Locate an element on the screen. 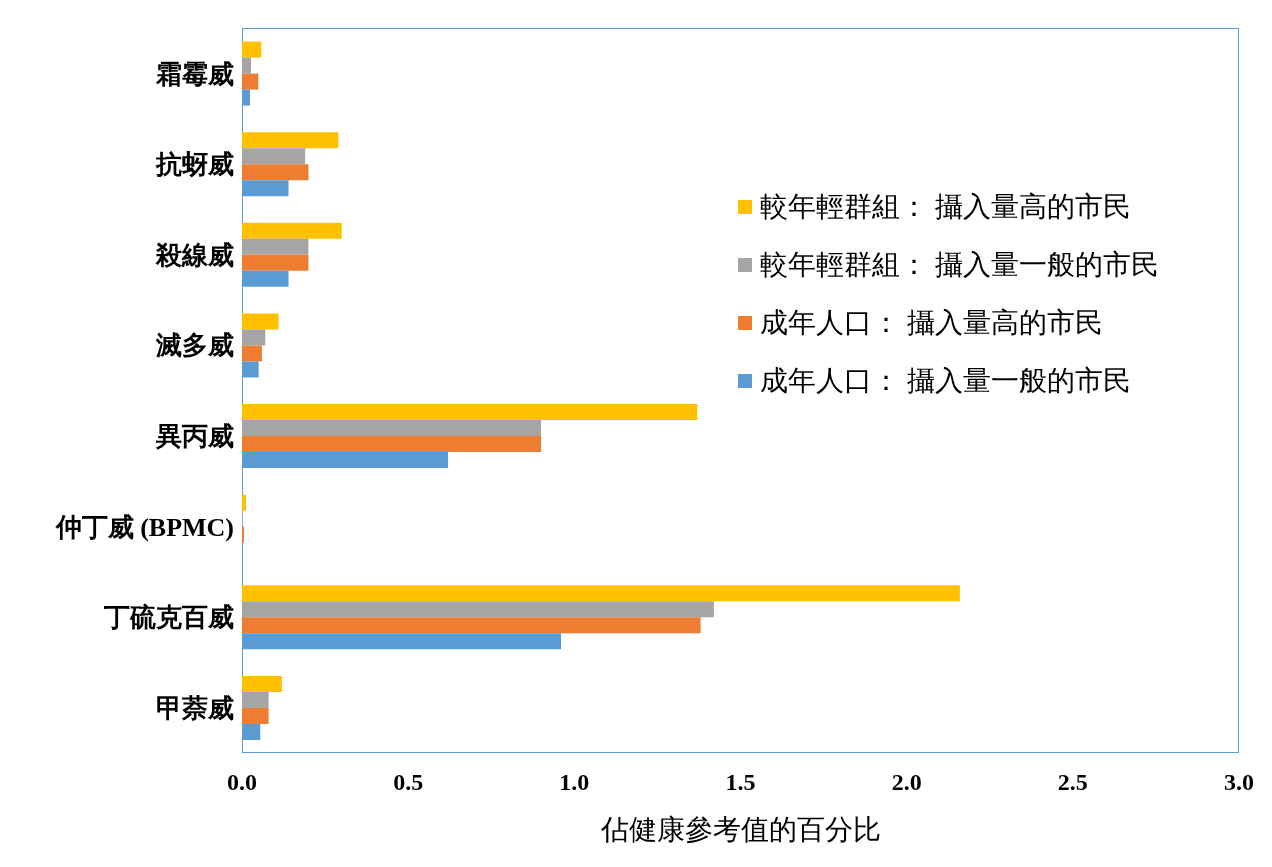 The width and height of the screenshot is (1272, 867). x-tick-label: 1.0 is located at coordinates (574, 782).